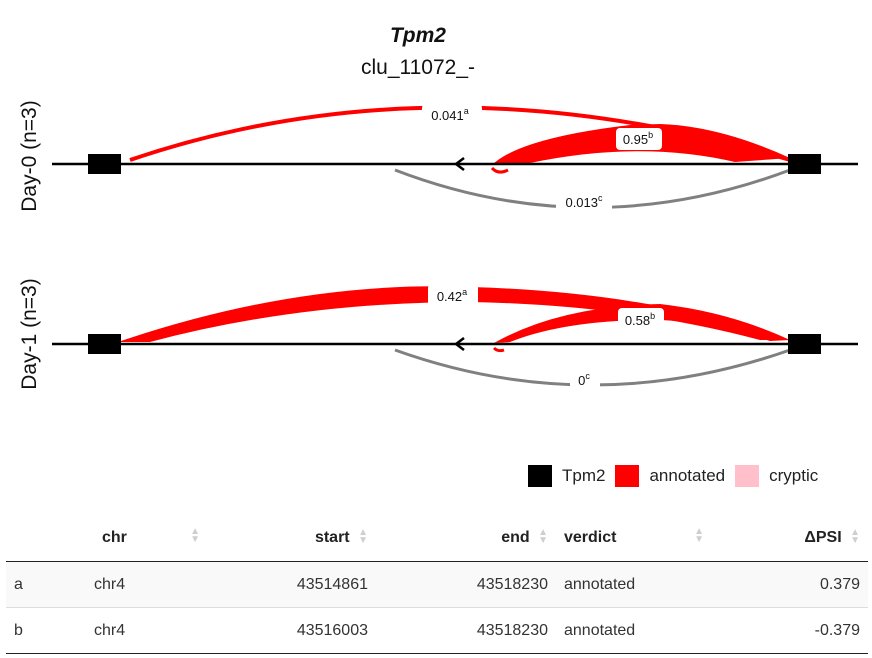 This screenshot has width=872, height=658. I want to click on junction-label-a-day1: 0.42a, so click(453, 295).